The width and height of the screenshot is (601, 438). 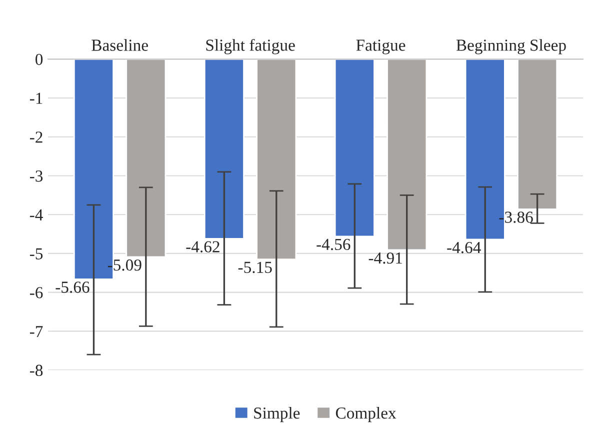 I want to click on x-tick-label: Slight fatigue, so click(x=250, y=46).